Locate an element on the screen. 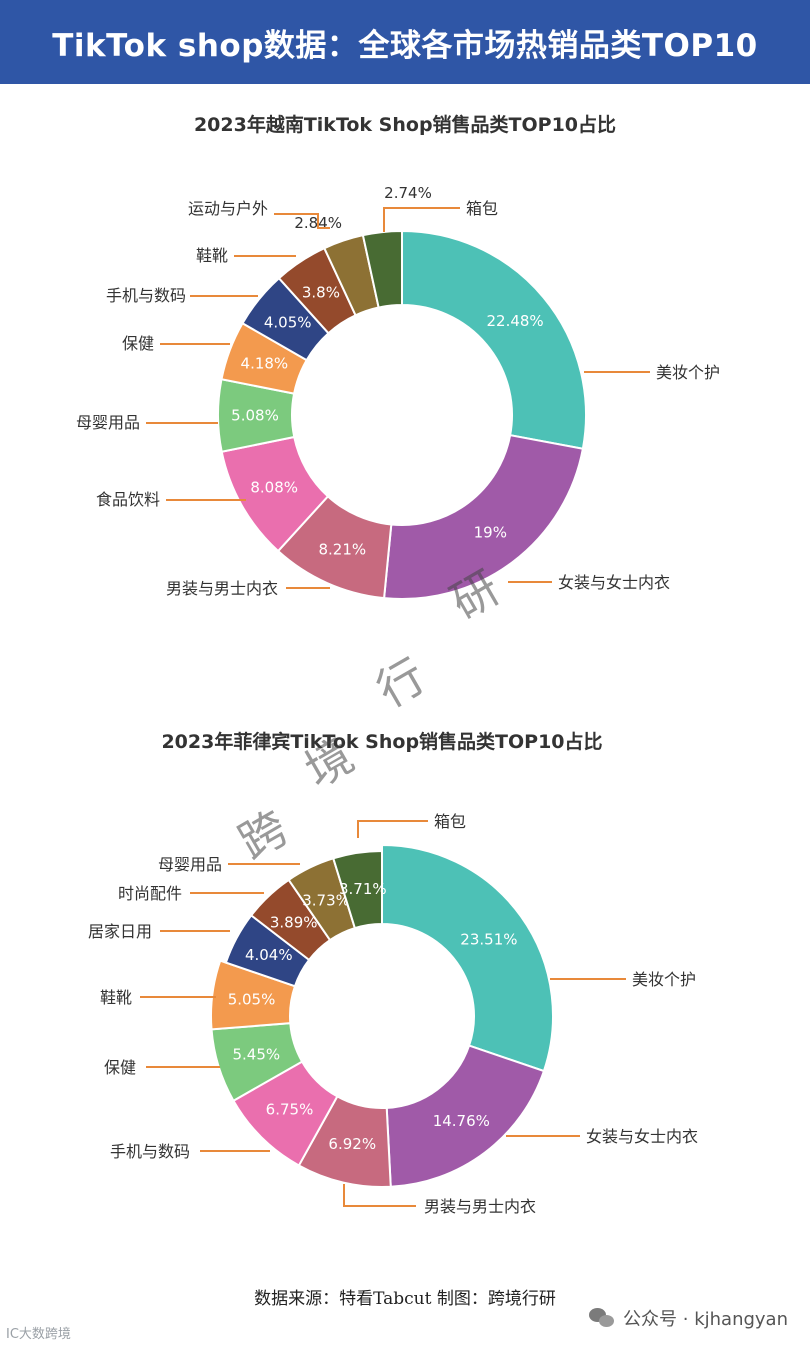  slice-percent-label: 3.89% is located at coordinates (294, 923).